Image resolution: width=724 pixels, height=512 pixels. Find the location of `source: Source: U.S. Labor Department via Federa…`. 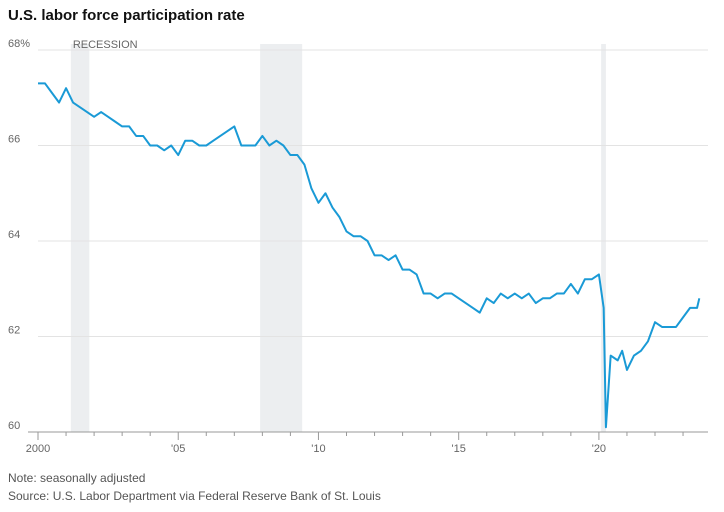

source: Source: U.S. Labor Department via Federa… is located at coordinates (194, 496).